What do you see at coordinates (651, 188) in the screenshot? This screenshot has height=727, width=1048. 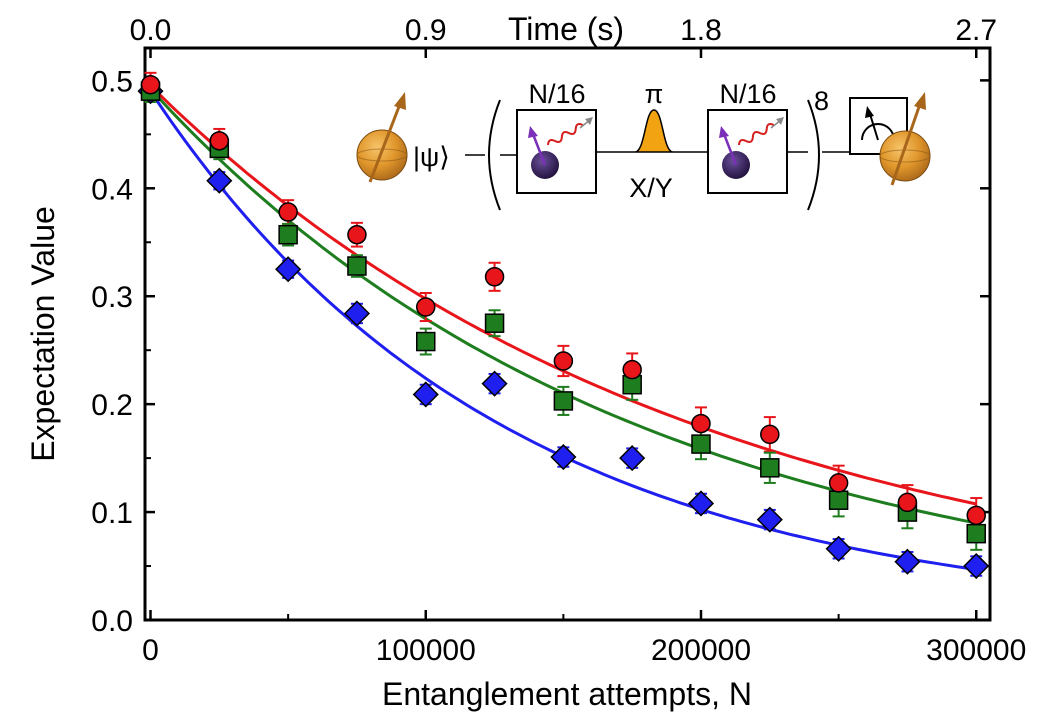 I see `pulse-axis-label: X/Y` at bounding box center [651, 188].